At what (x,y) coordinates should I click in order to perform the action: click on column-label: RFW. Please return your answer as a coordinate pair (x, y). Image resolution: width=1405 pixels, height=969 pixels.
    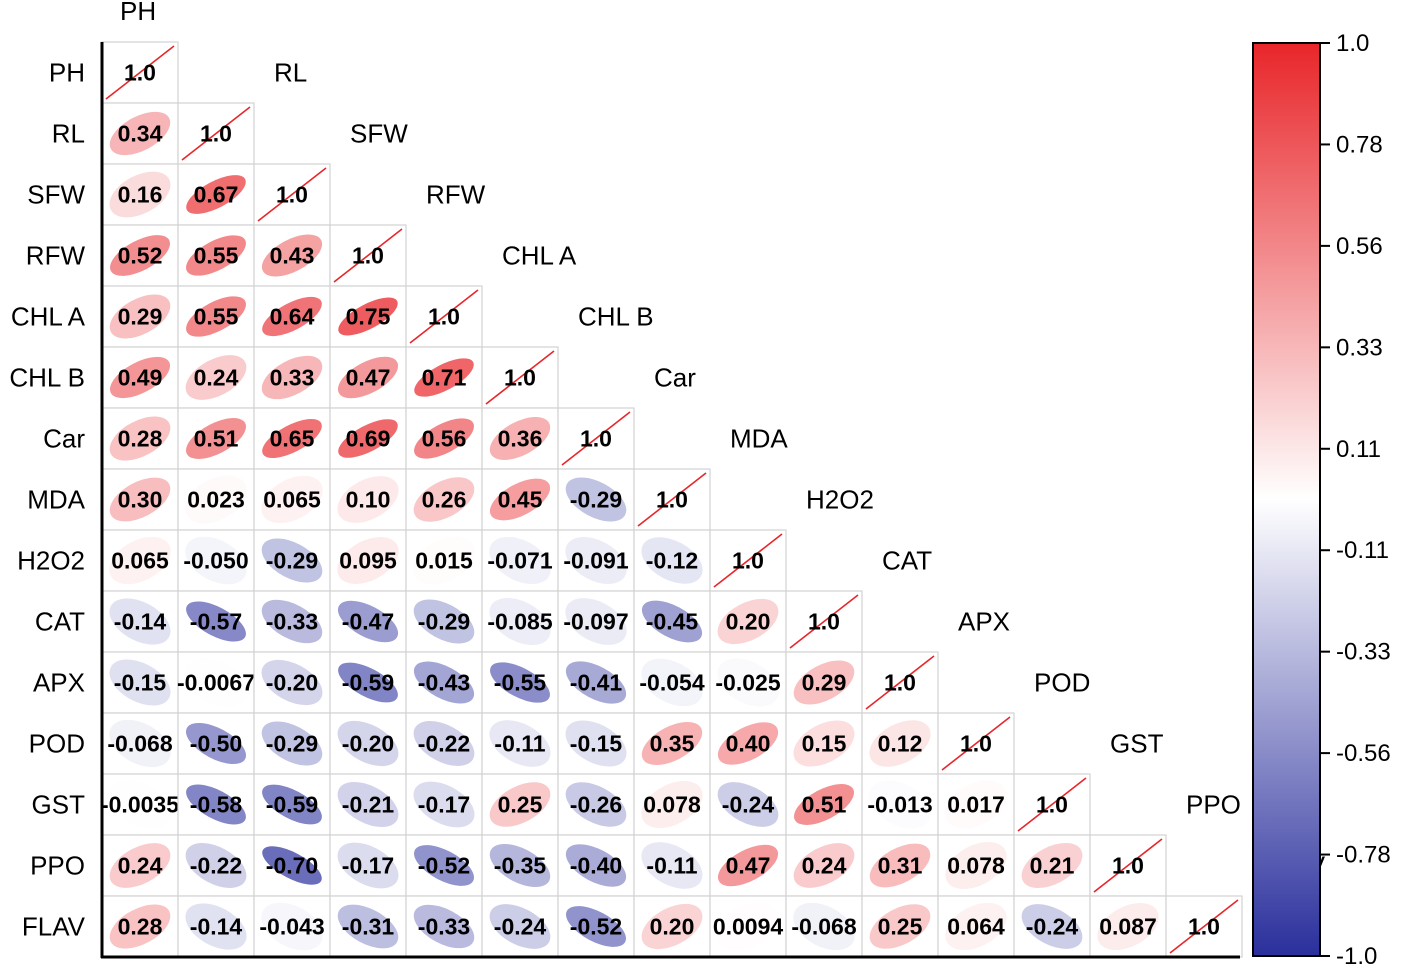
    Looking at the image, I should click on (456, 195).